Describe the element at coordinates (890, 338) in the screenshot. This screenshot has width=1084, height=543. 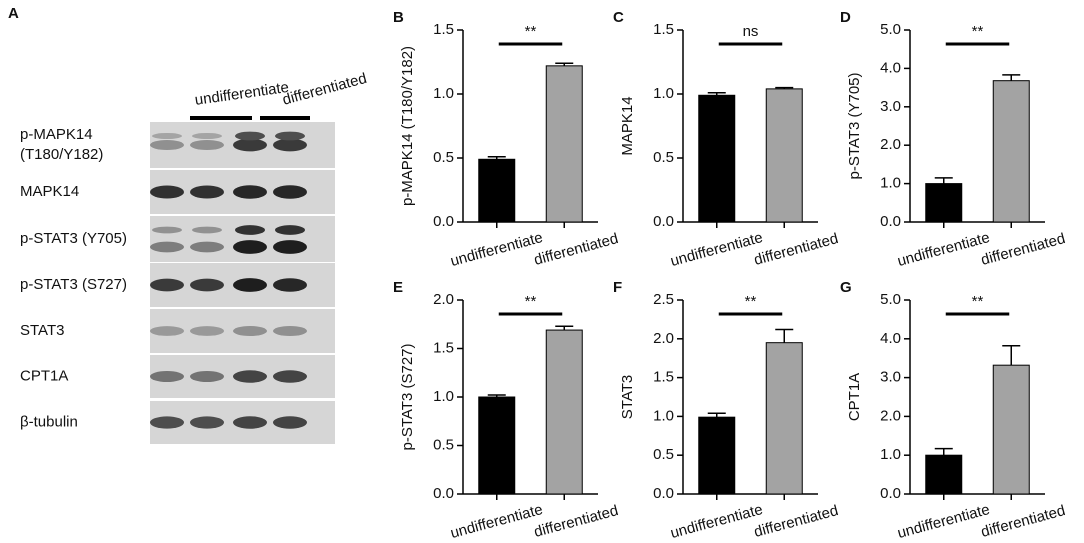
I see `y-tick-label: 4.0` at that location.